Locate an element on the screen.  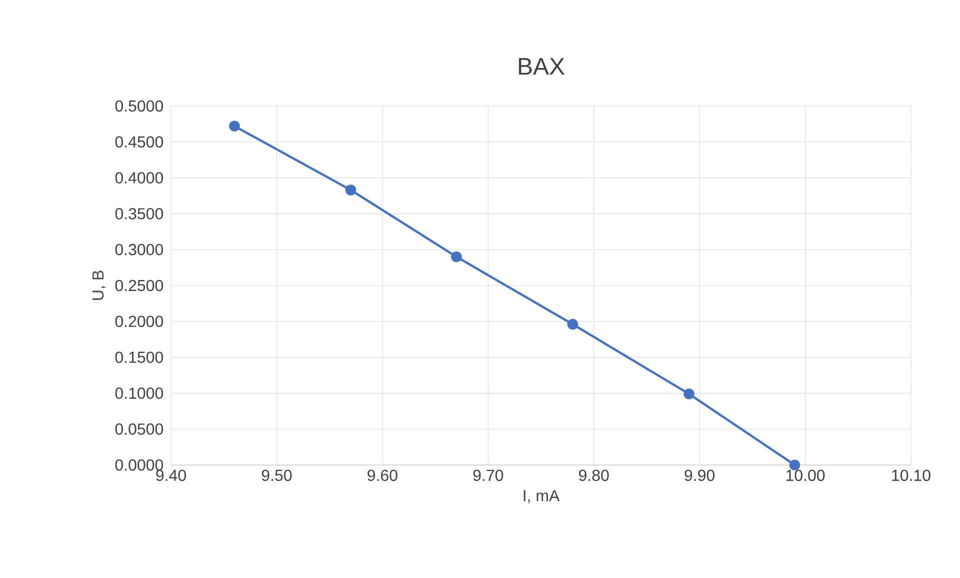
y-tick-label: 0.1000 is located at coordinates (139, 393).